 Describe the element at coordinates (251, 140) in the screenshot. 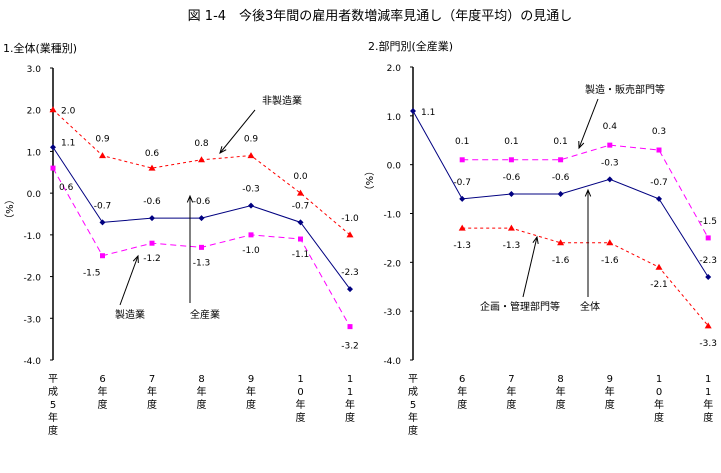

I see `data-label: 0.9` at that location.